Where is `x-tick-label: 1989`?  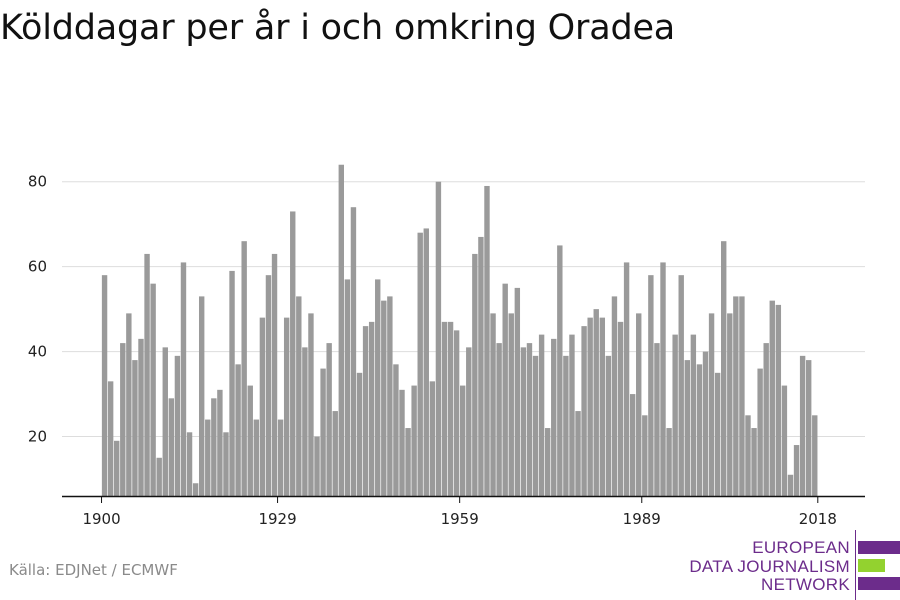
x-tick-label: 1989 is located at coordinates (642, 519).